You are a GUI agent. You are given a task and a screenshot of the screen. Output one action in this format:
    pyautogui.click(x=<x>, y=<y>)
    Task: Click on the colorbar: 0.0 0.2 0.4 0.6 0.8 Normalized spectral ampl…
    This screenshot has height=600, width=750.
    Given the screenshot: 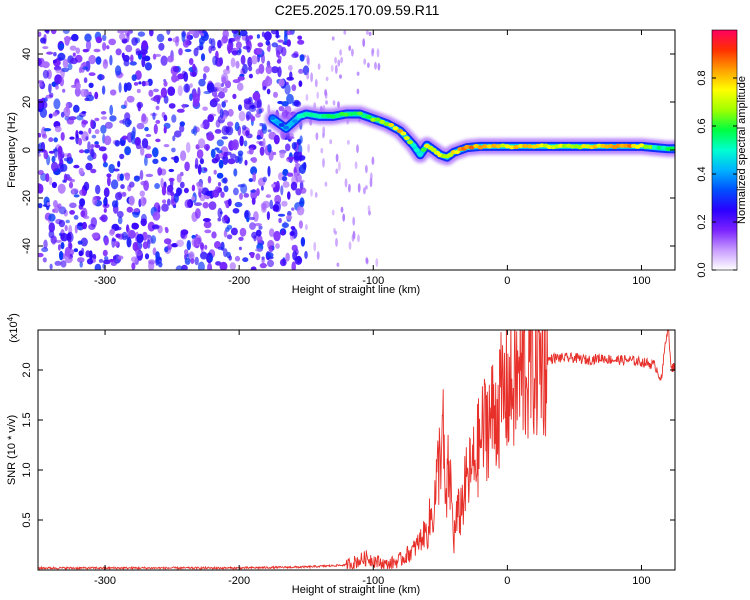 What is the action you would take?
    pyautogui.click(x=722, y=153)
    